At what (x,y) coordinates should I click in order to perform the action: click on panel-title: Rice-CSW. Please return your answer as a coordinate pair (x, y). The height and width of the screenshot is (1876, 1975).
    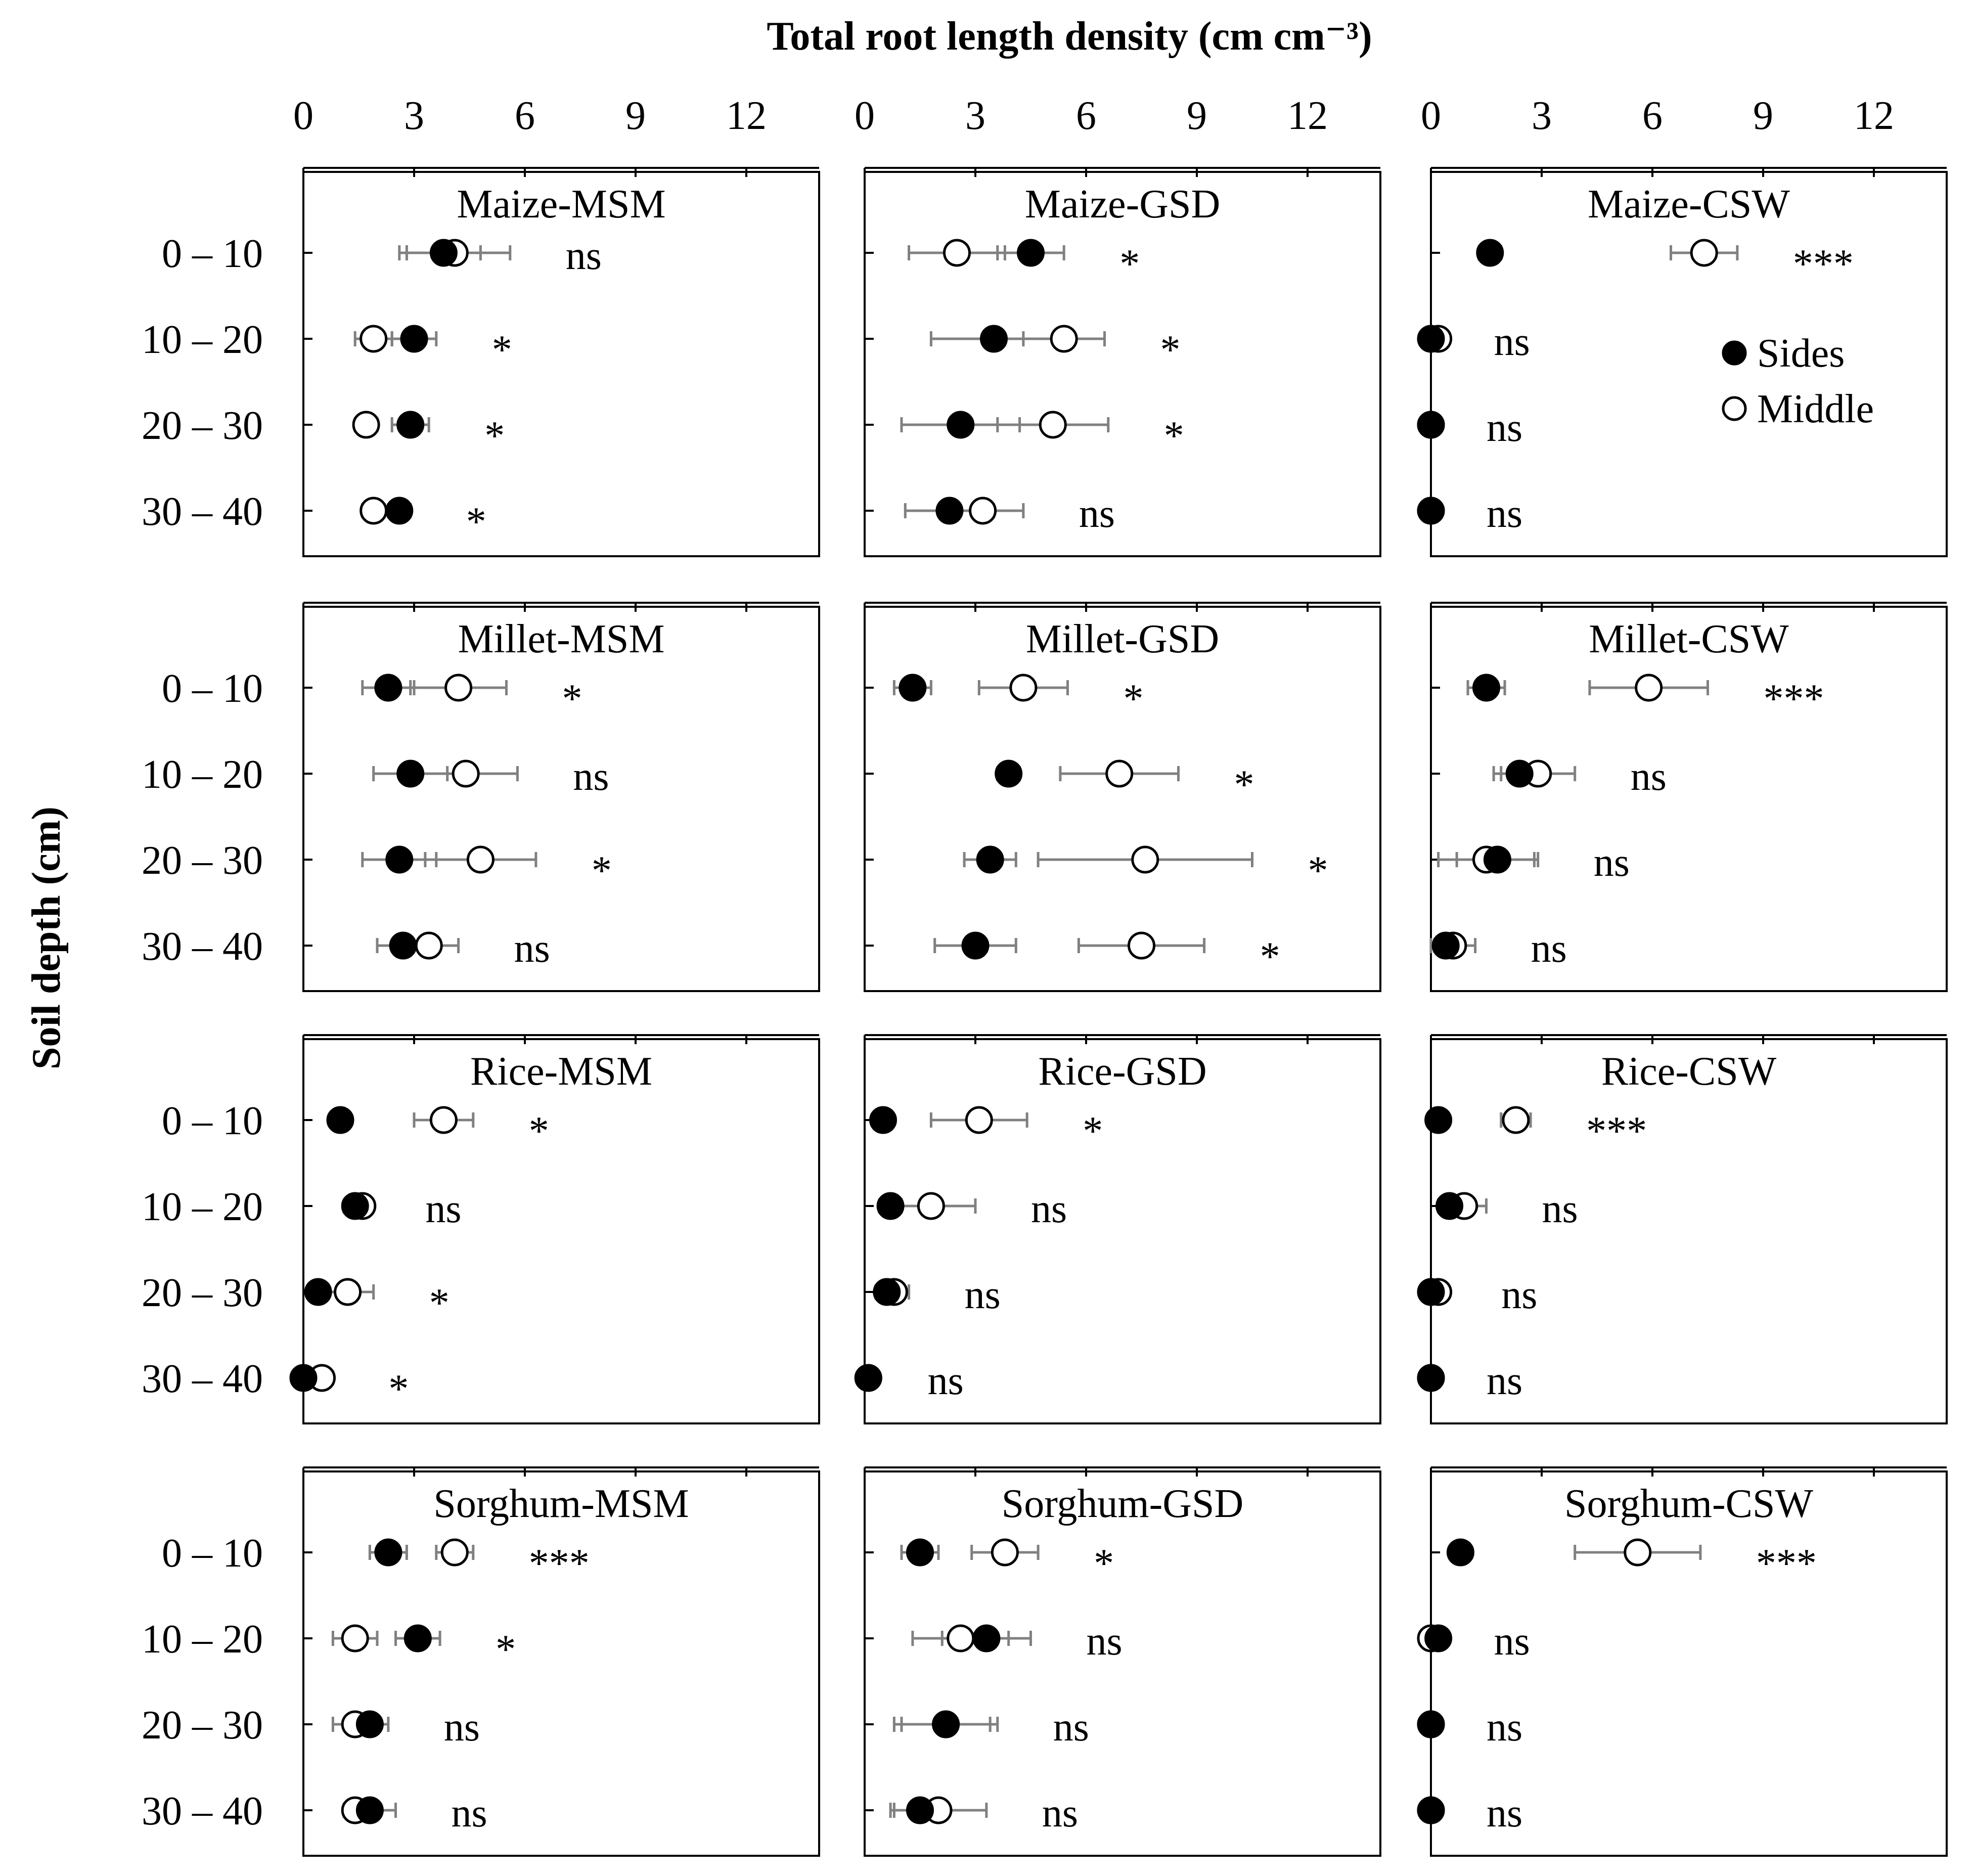
    Looking at the image, I should click on (1689, 1071).